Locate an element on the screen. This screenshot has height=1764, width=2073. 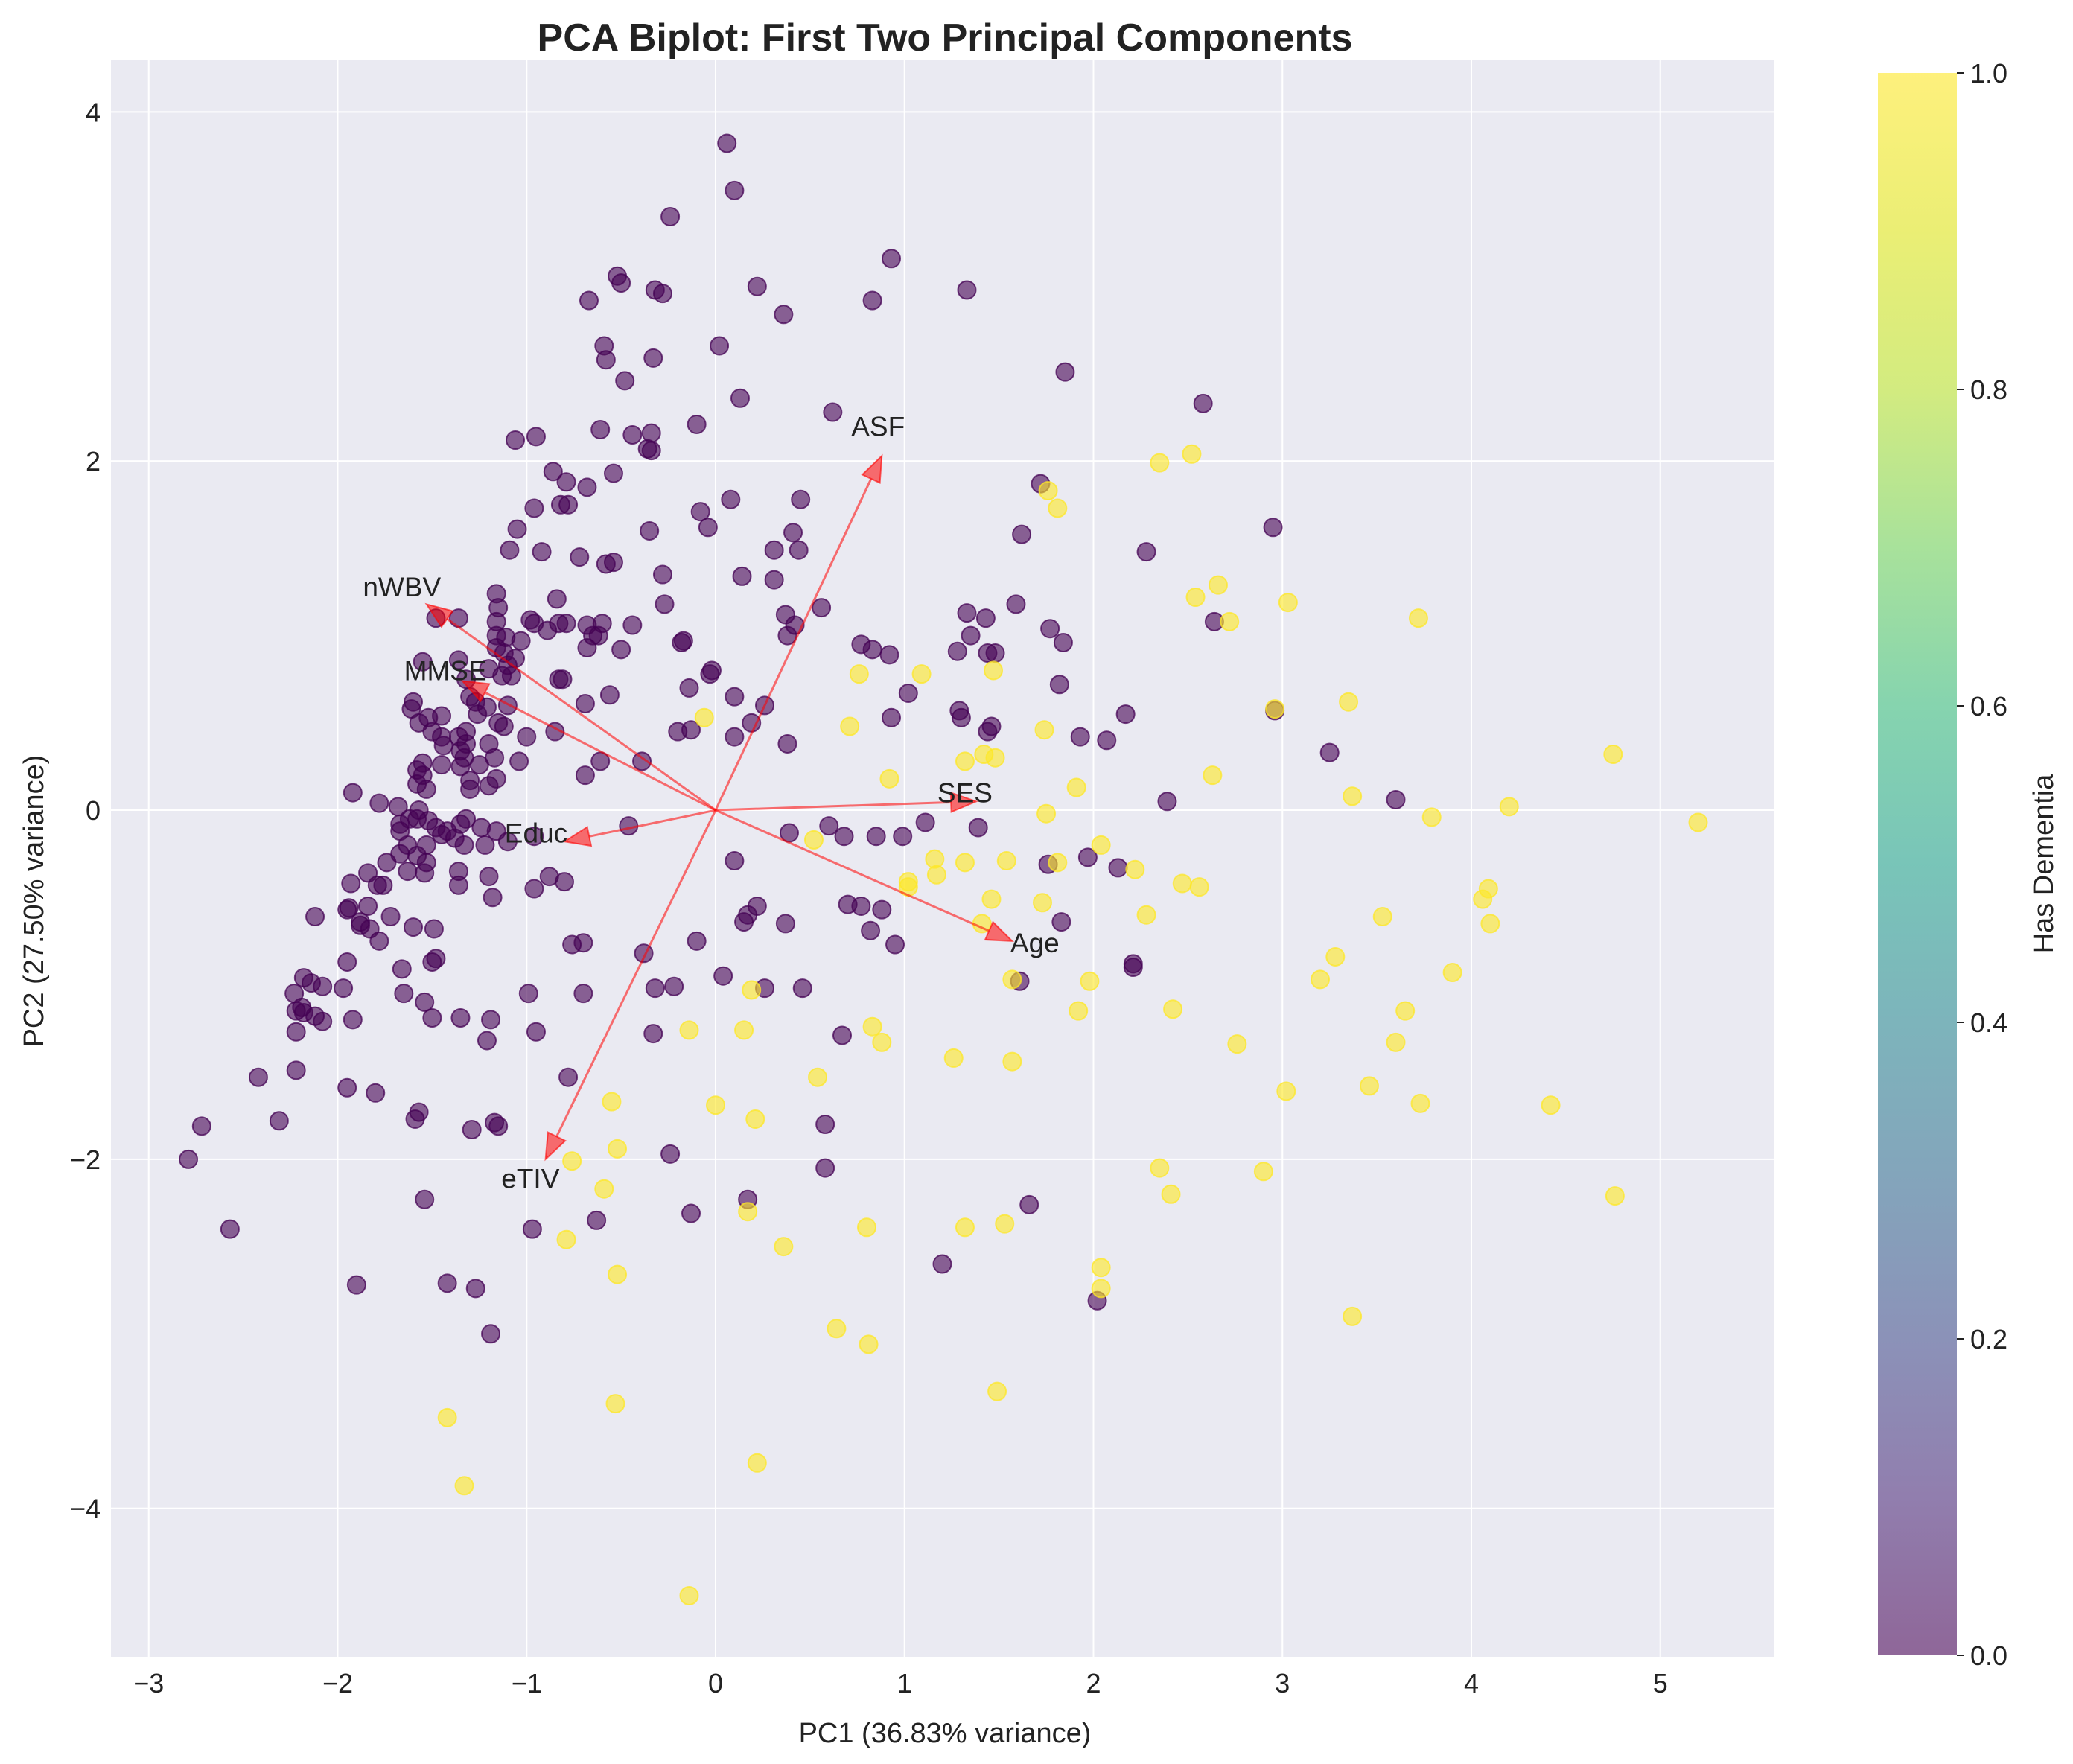
x-tick-label: 2 is located at coordinates (1093, 1683).